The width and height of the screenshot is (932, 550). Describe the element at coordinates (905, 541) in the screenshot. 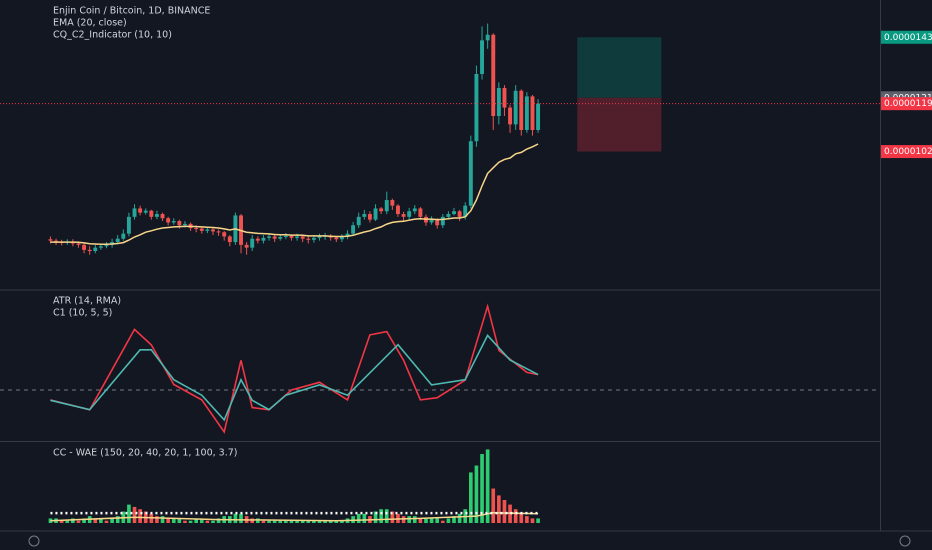

I see `settings-icon` at that location.